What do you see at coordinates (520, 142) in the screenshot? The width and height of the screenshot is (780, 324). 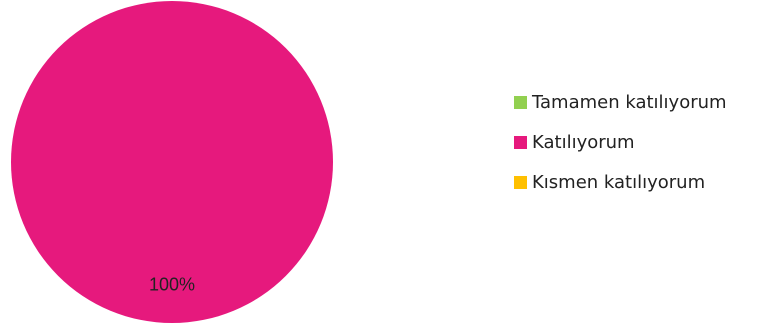 I see `legend-swatch-katiliyorum` at bounding box center [520, 142].